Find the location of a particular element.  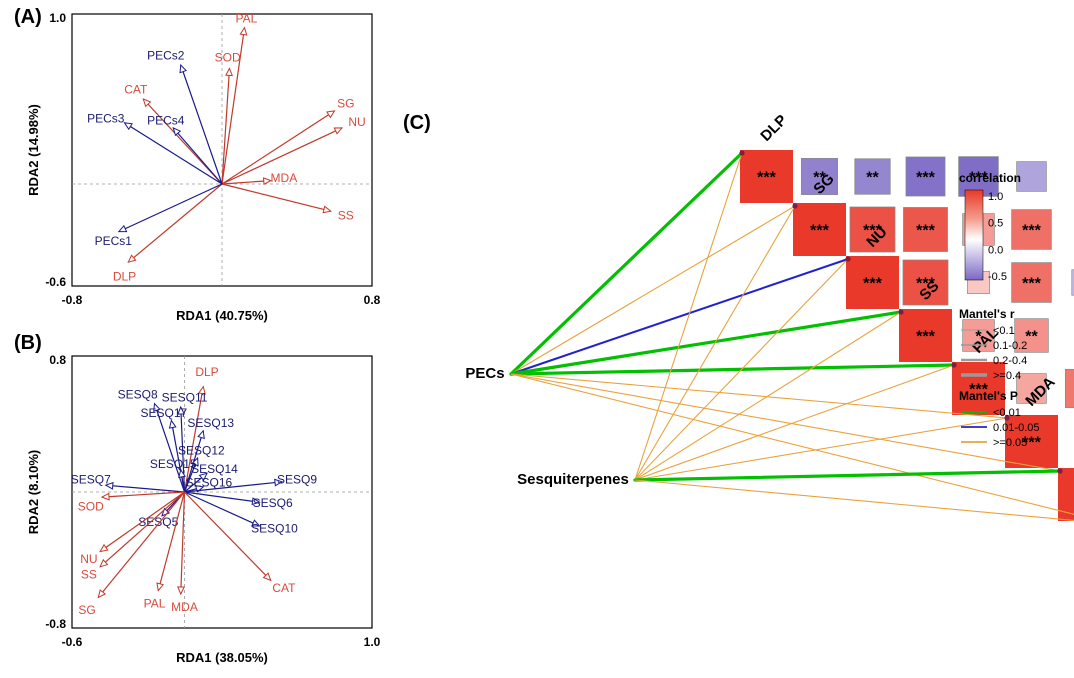

rda-vector: SESQ12 is located at coordinates (201, 468).